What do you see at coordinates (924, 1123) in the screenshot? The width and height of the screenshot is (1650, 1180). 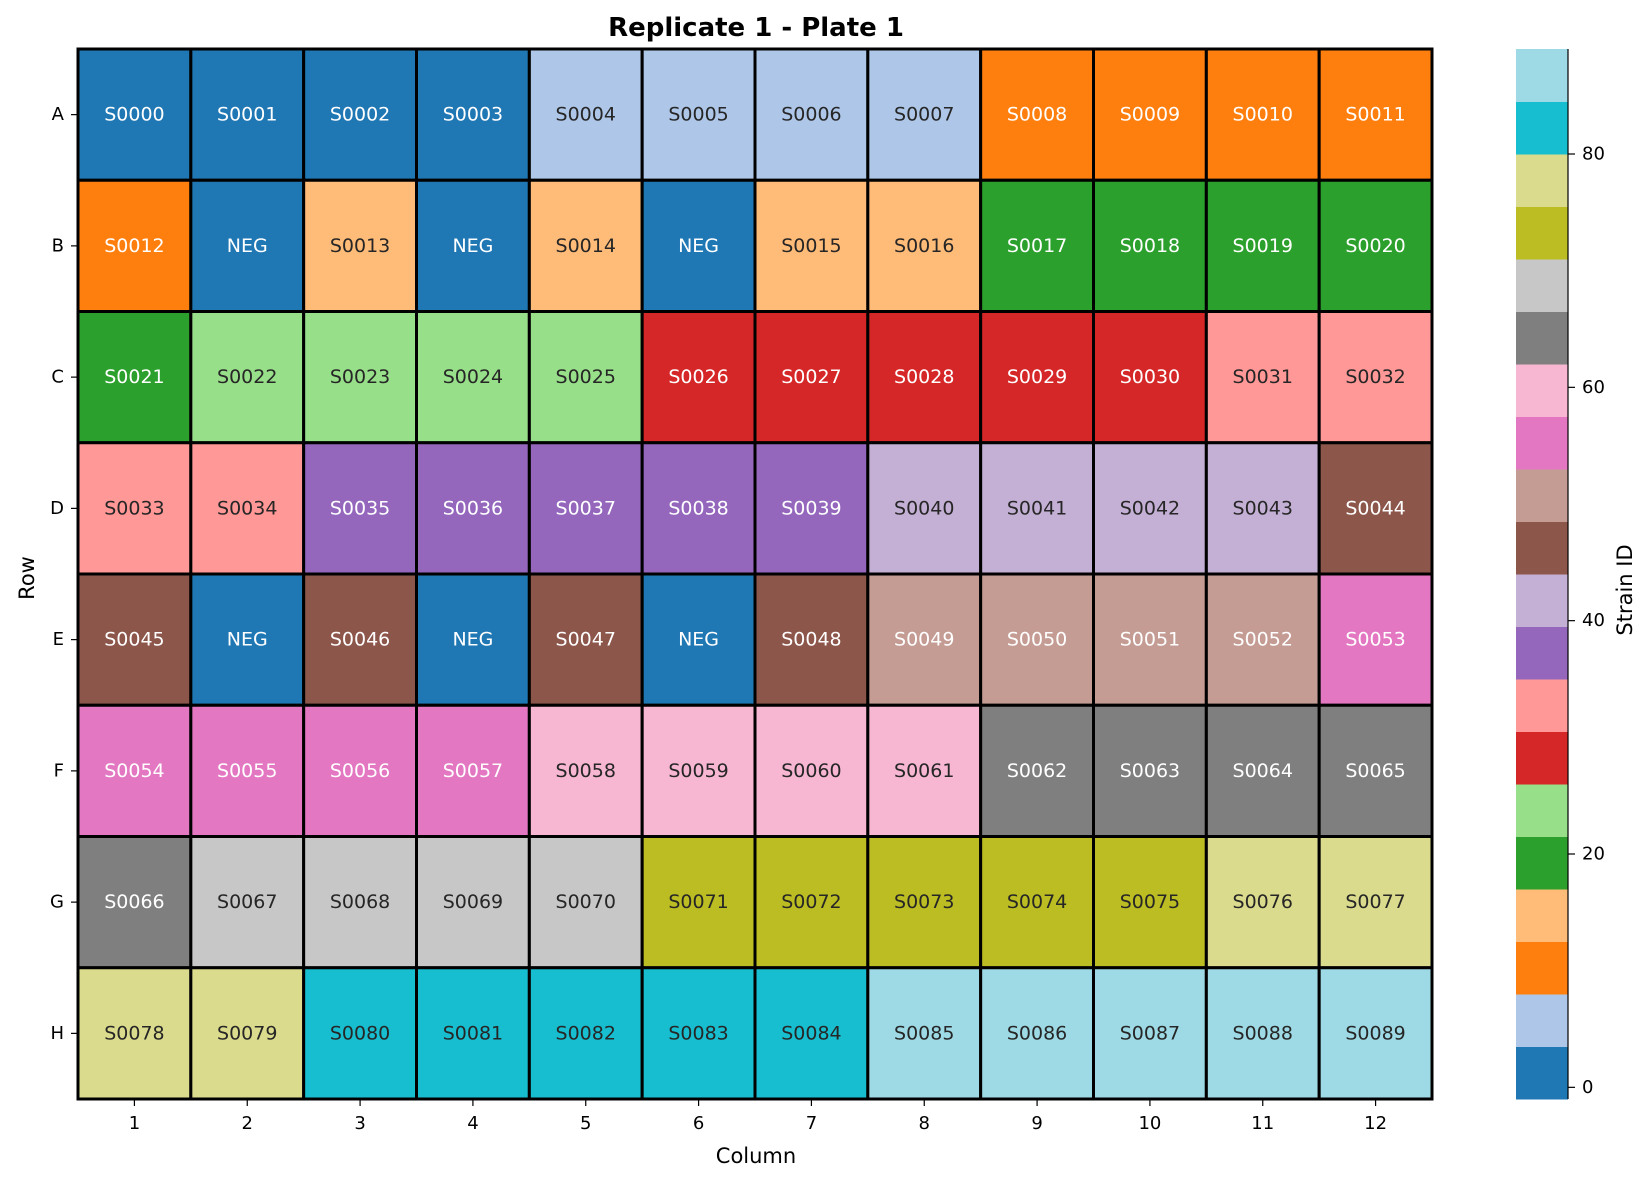 I see `x-tick-label: 8` at bounding box center [924, 1123].